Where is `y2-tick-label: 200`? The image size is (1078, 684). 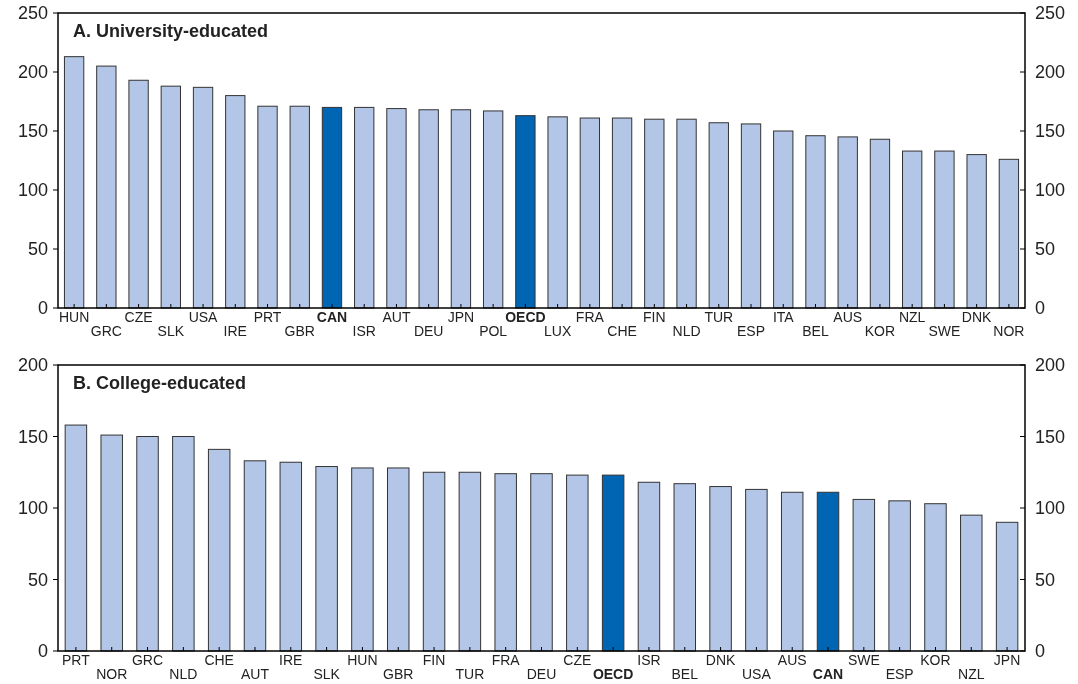
y2-tick-label: 200 is located at coordinates (1050, 72).